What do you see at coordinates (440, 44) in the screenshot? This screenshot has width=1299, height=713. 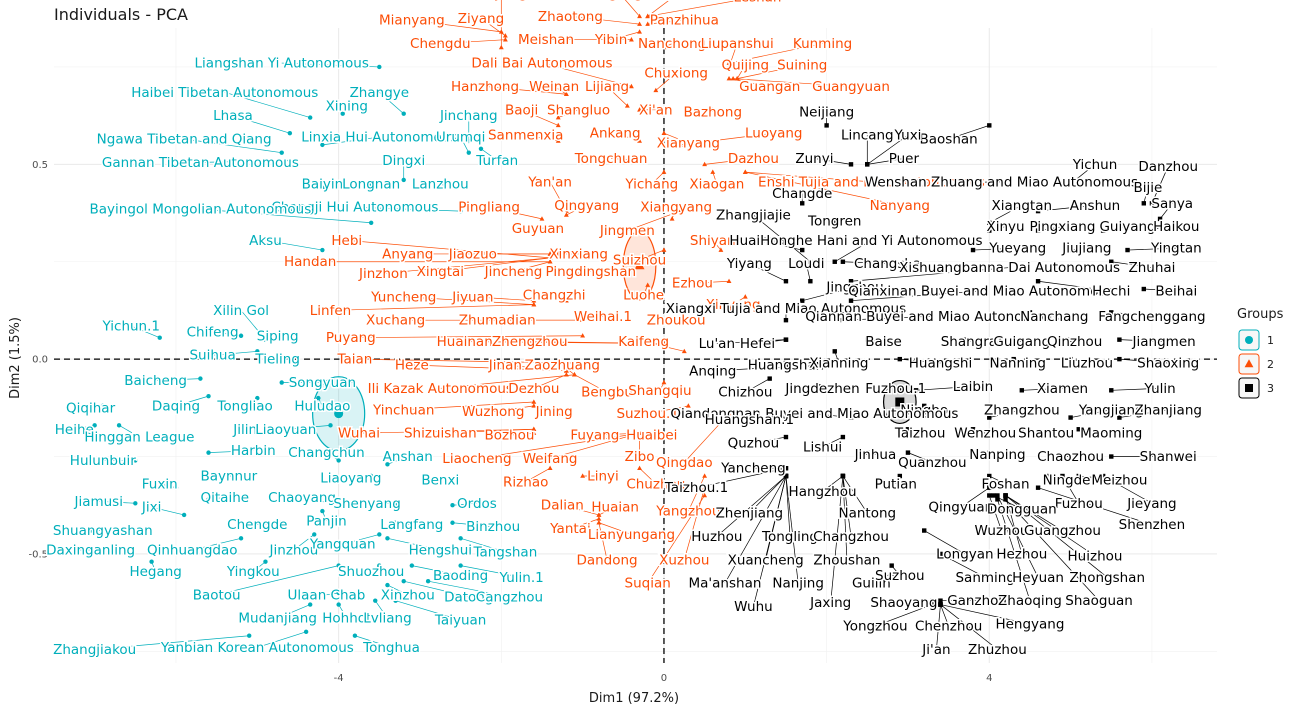 I see `point-label: Chengdu` at bounding box center [440, 44].